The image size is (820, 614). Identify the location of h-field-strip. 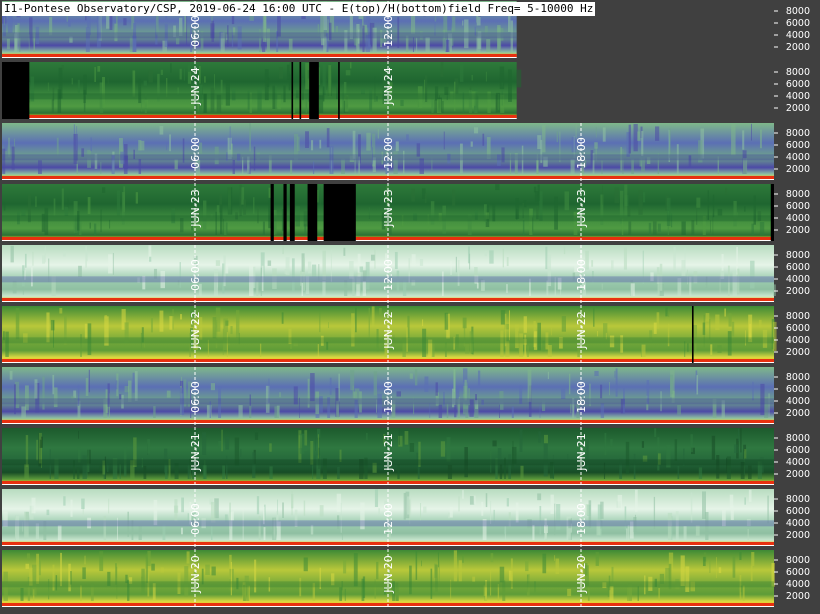
(262, 90).